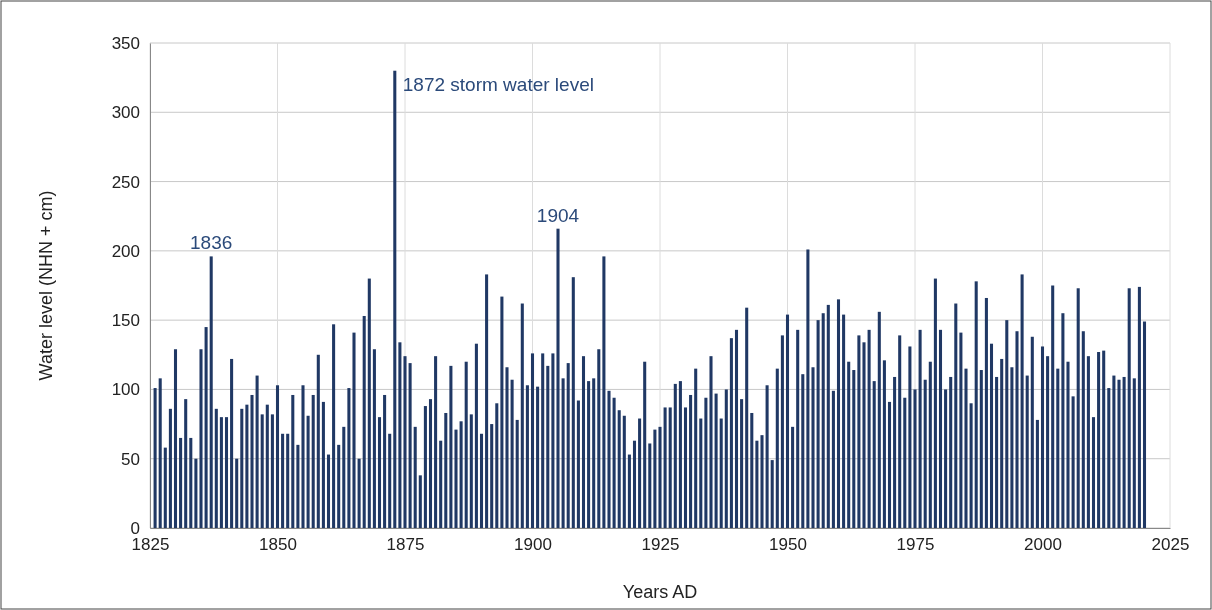  What do you see at coordinates (498, 84) in the screenshot?
I see `annotation: 1872 storm water level` at bounding box center [498, 84].